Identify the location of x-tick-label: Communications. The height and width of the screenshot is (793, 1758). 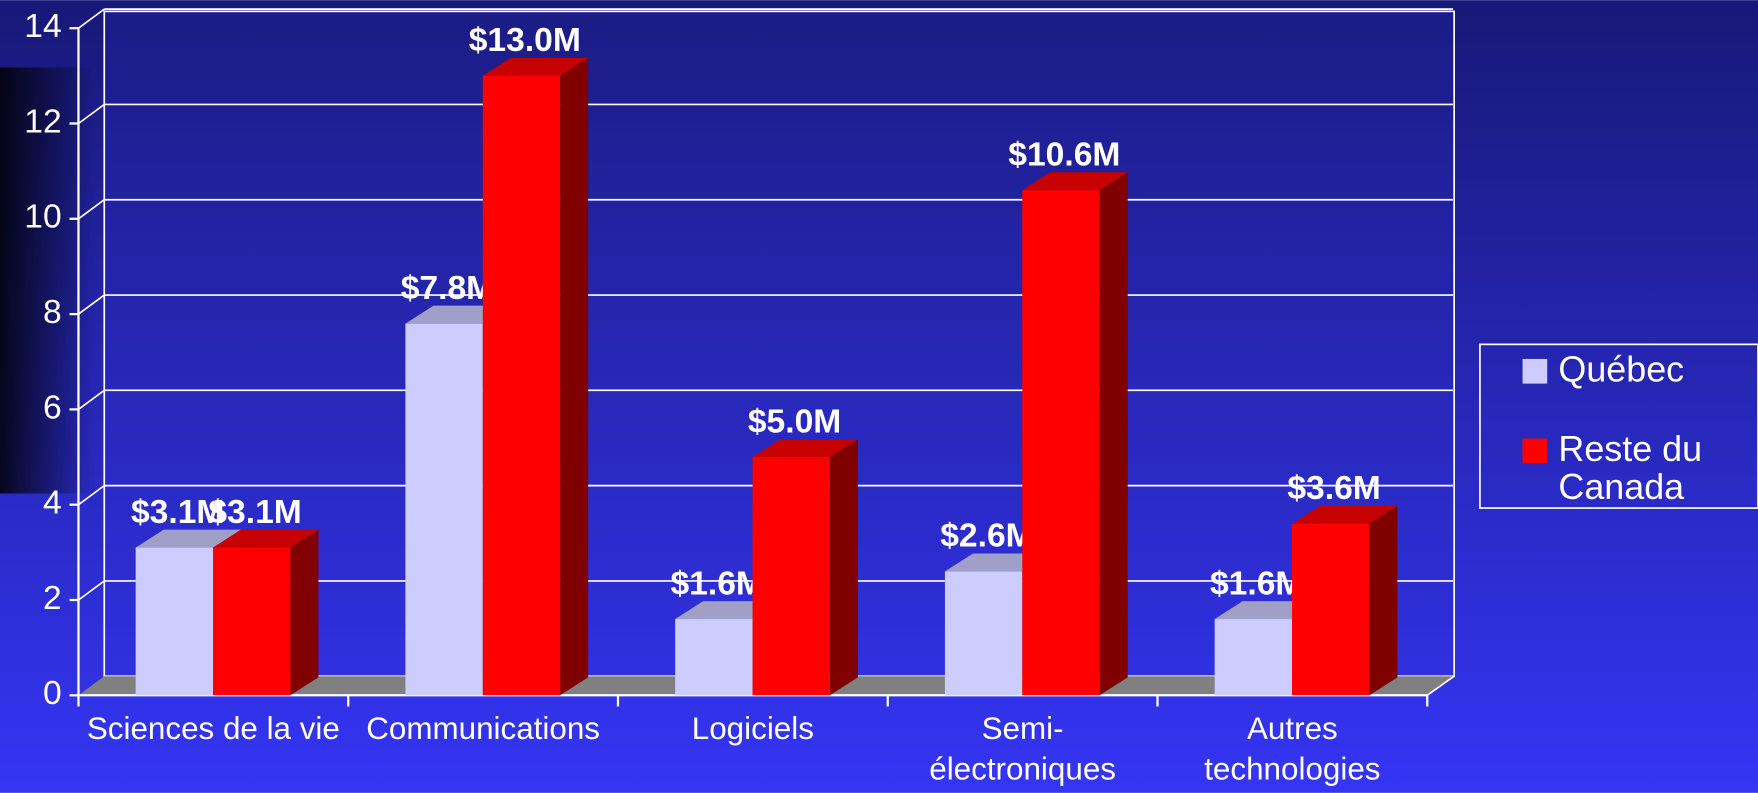
(483, 728).